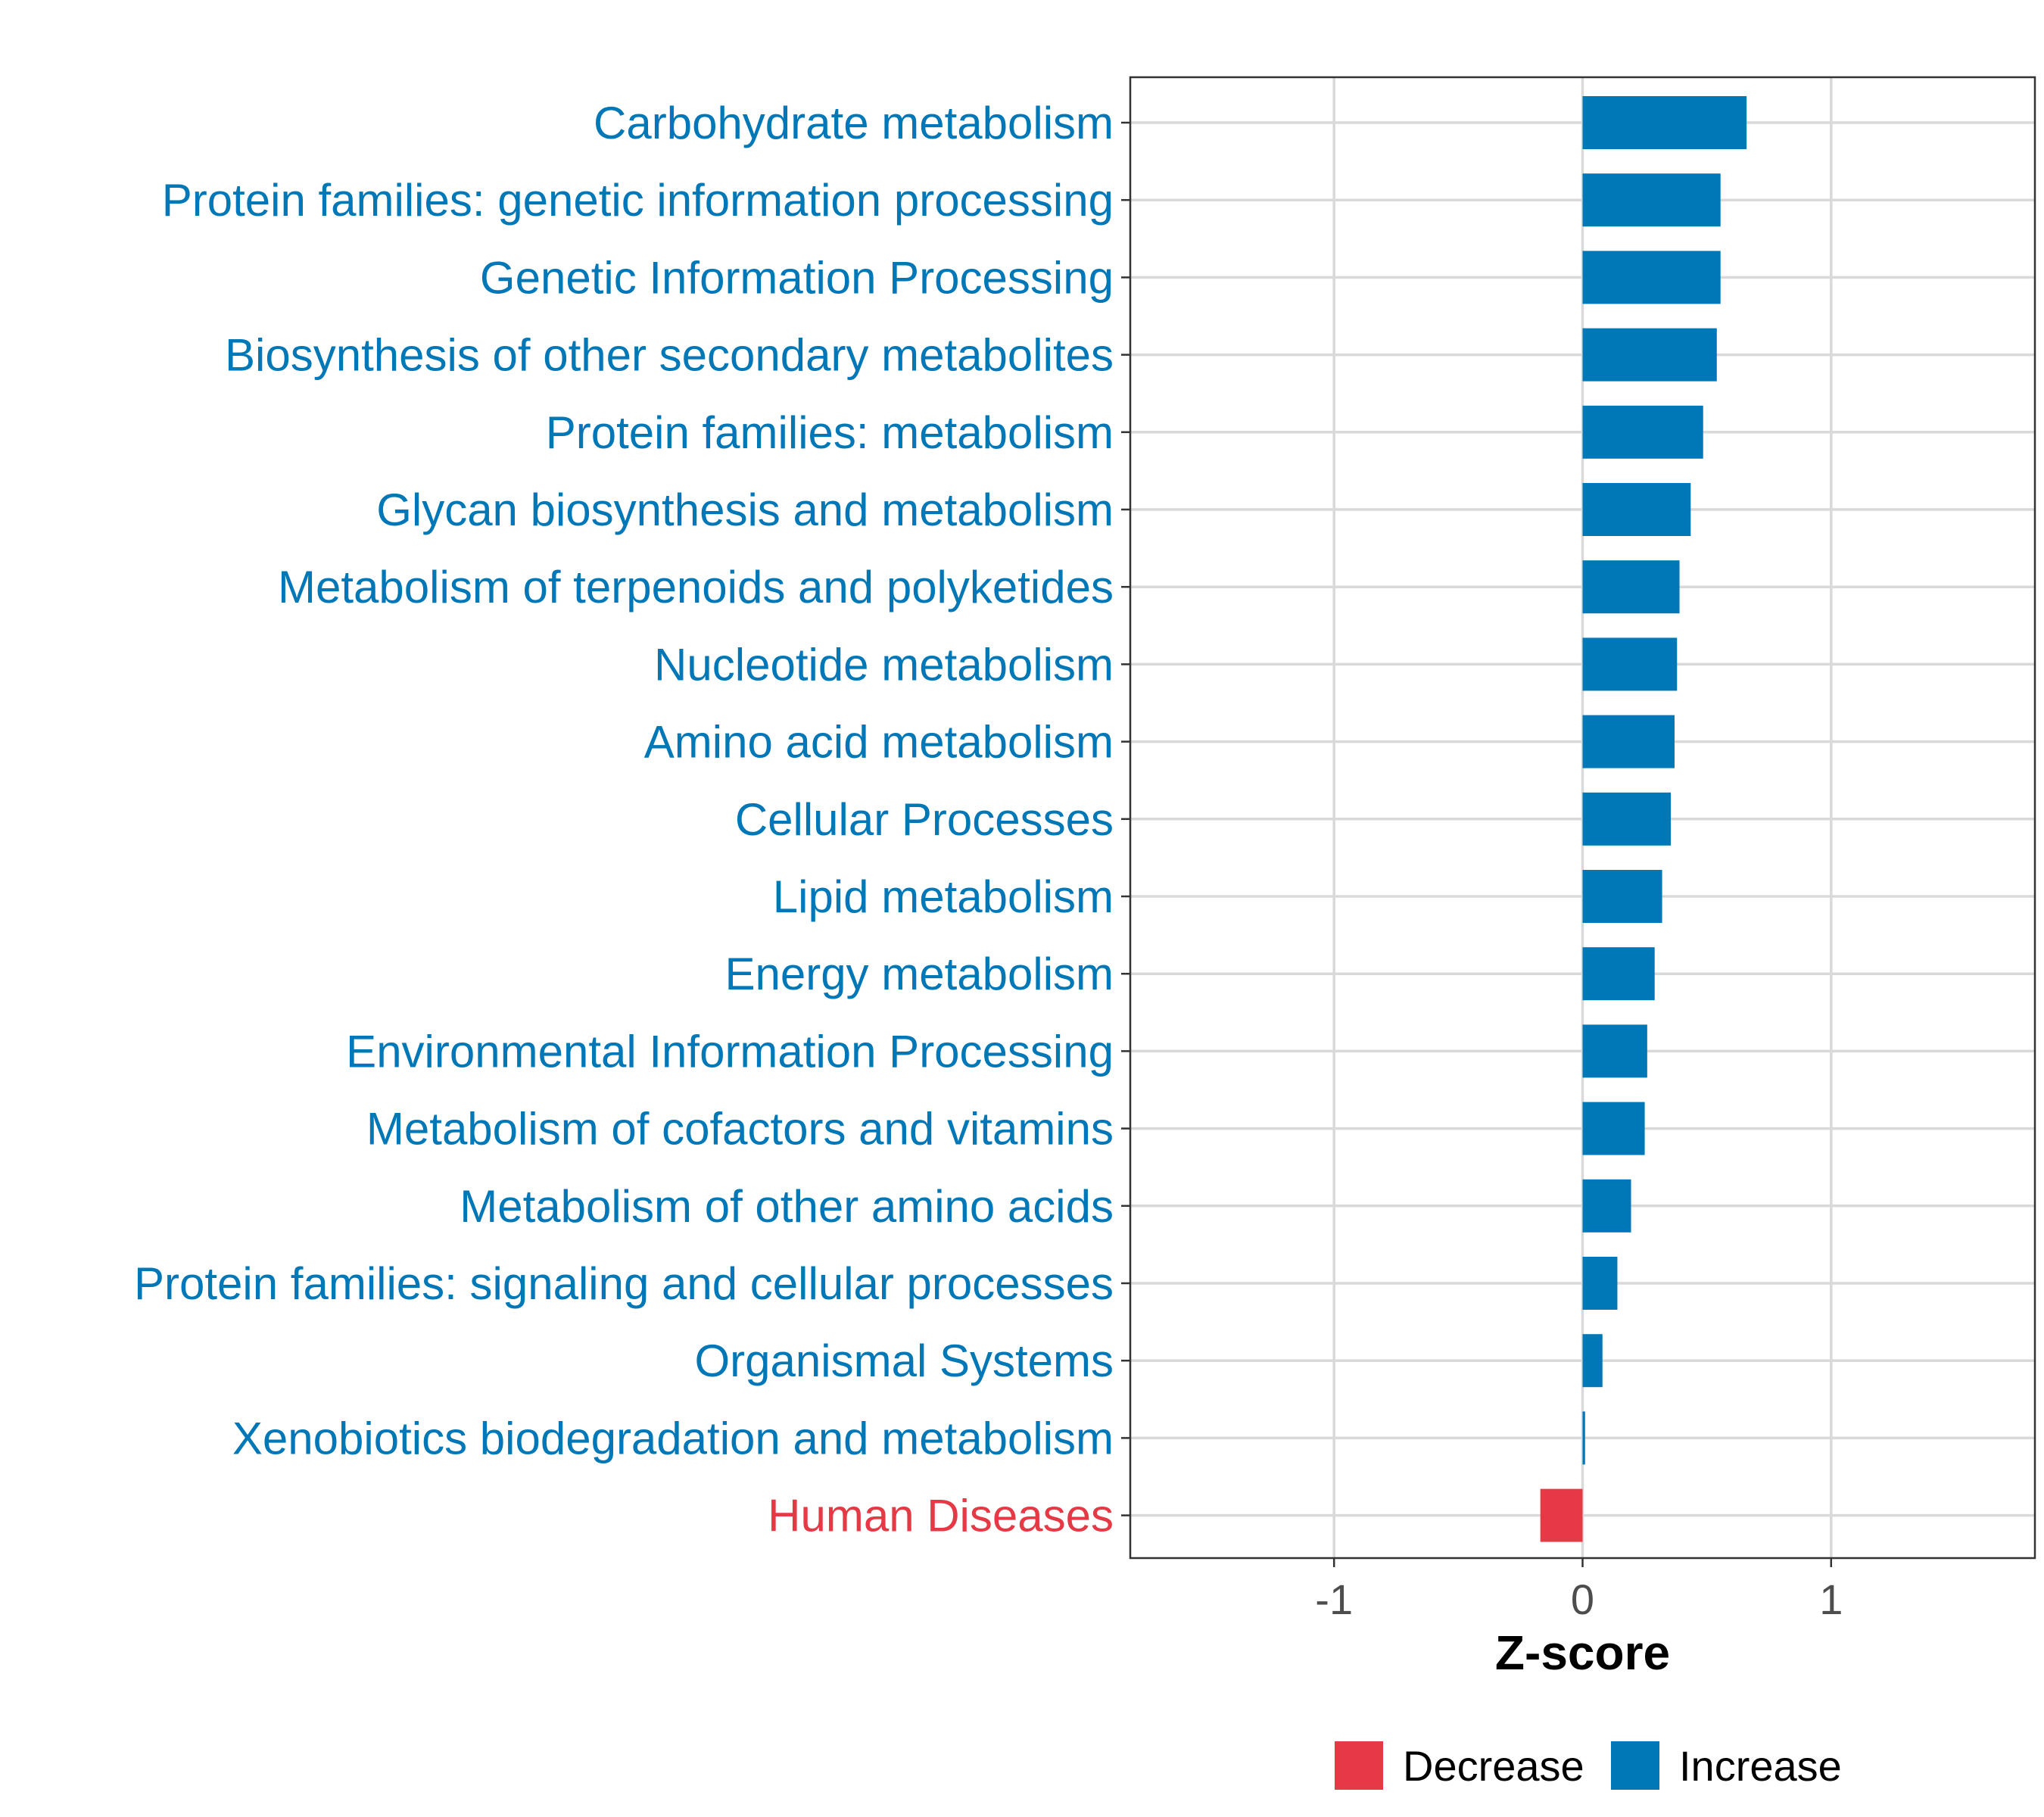  I want to click on y-axis-ticks, so click(1125, 818).